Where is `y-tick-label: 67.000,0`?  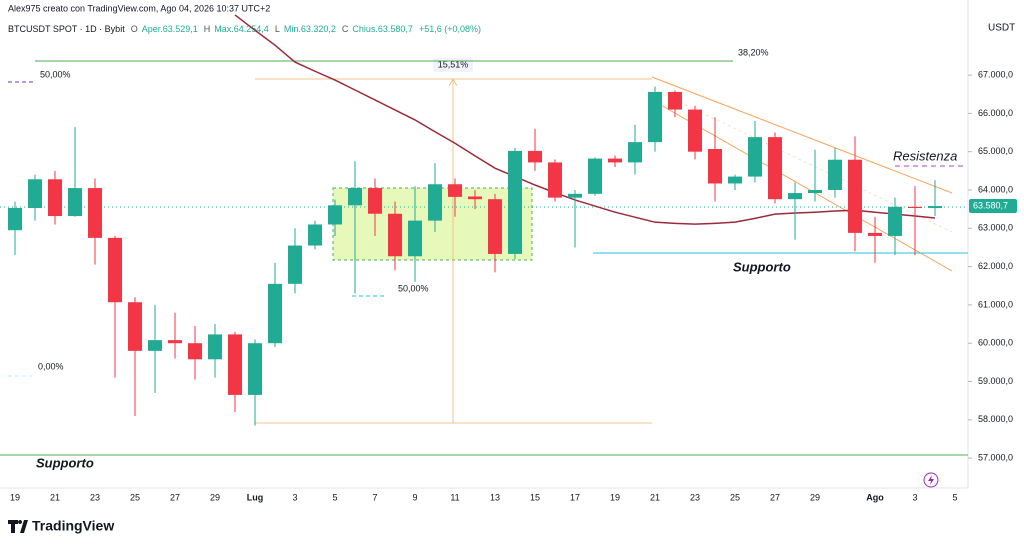
y-tick-label: 67.000,0 is located at coordinates (995, 74).